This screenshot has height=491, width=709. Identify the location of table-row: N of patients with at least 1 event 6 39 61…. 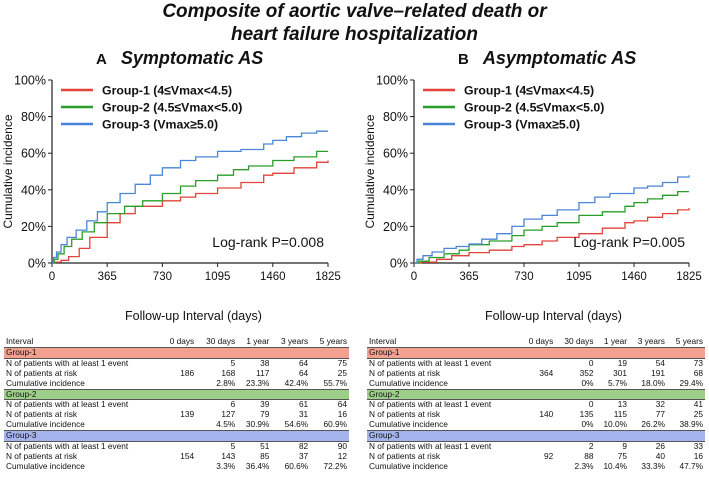
(176, 404).